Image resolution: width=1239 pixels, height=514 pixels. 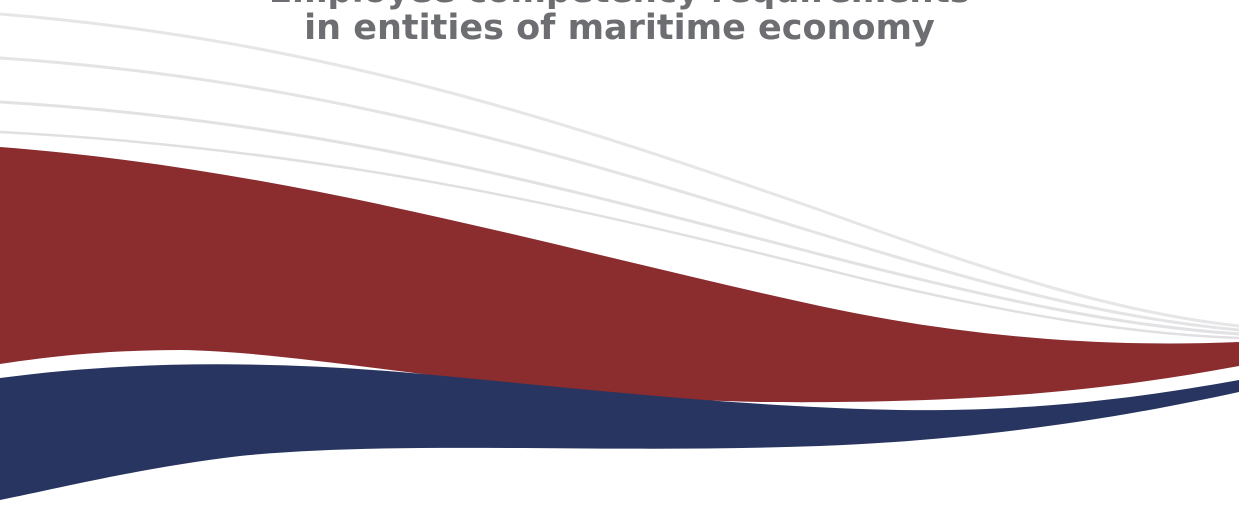 I want to click on title-line-1-cropped: Employee competency requirements, so click(x=619, y=4).